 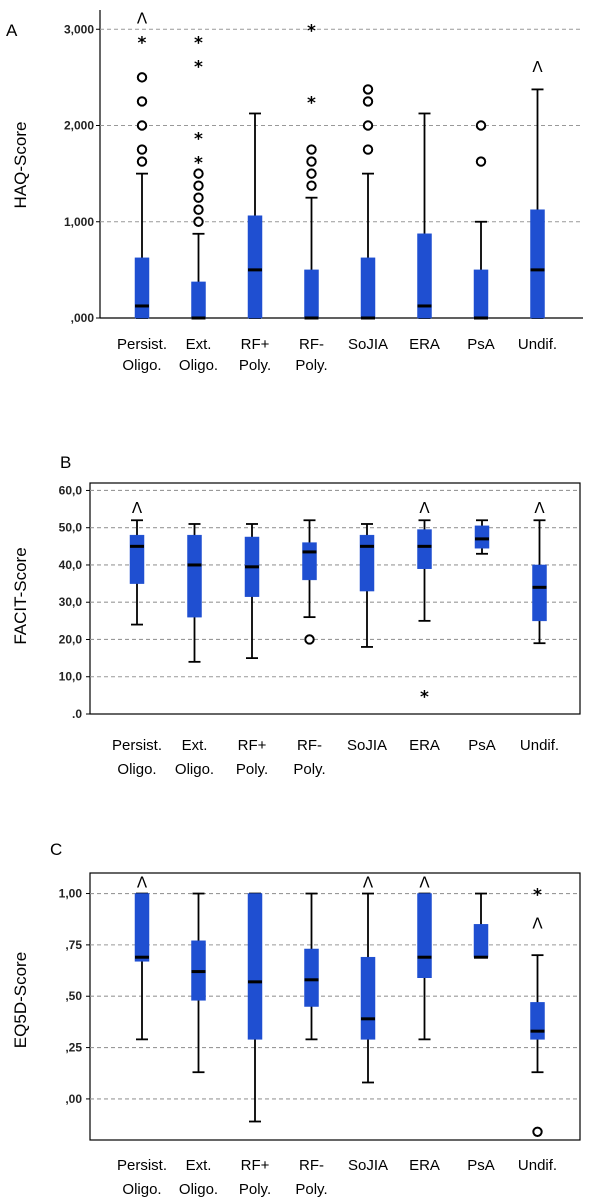 What do you see at coordinates (73, 945) in the screenshot?
I see `y-tick-label: ,75` at bounding box center [73, 945].